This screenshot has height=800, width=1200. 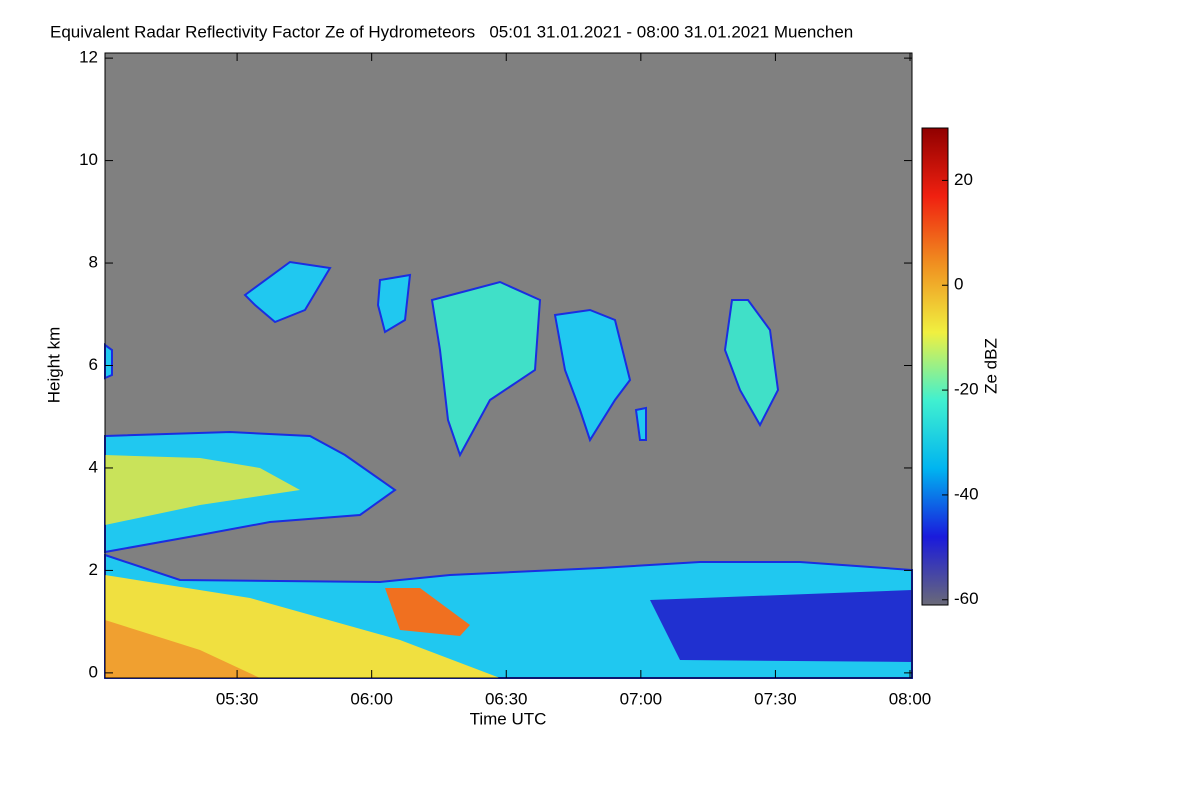 What do you see at coordinates (88, 57) in the screenshot?
I see `y-tick-label: 12` at bounding box center [88, 57].